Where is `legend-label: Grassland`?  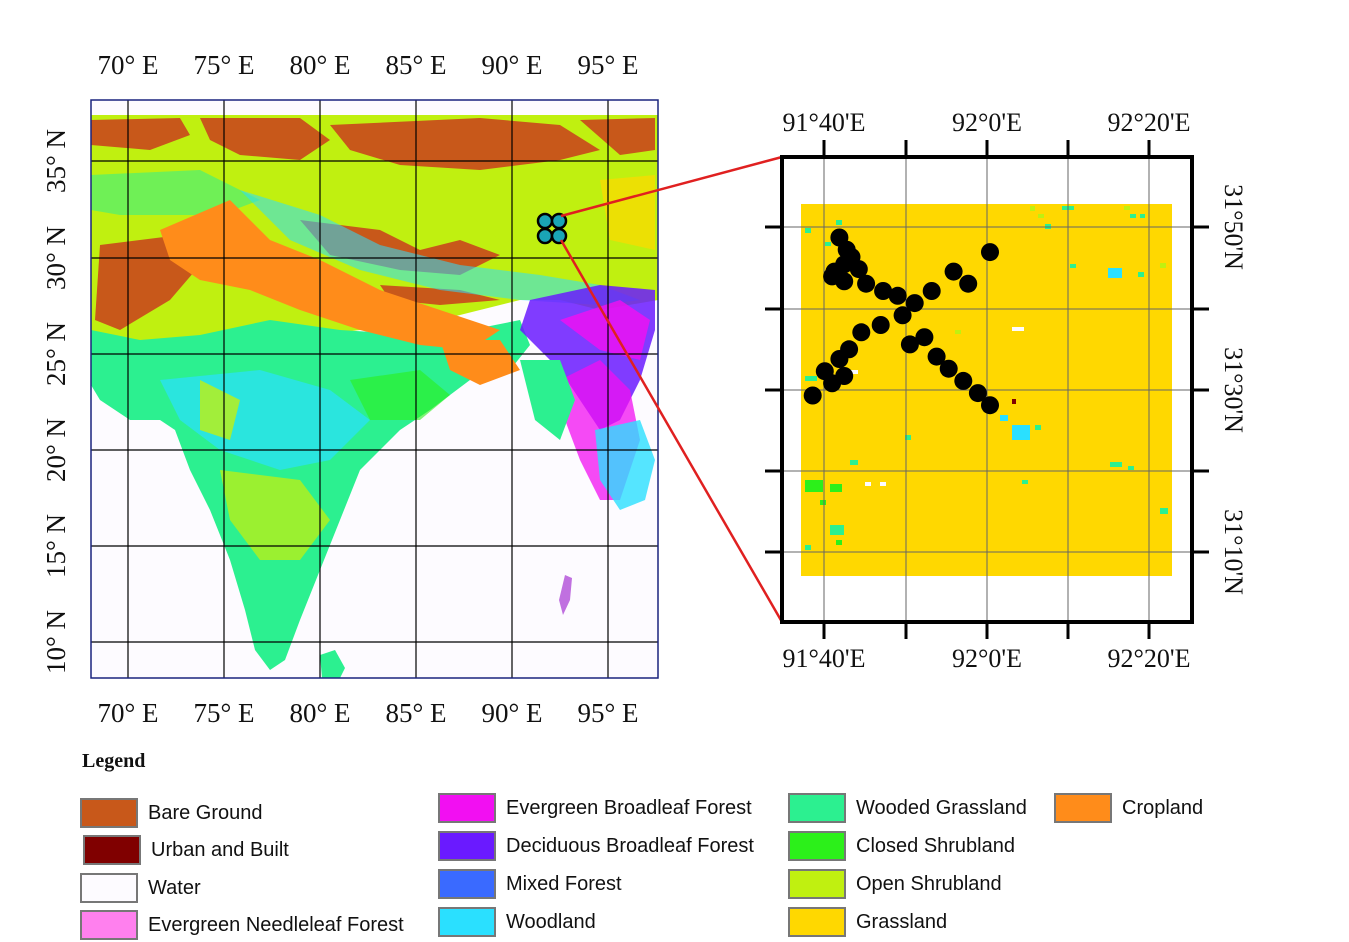 legend-label: Grassland is located at coordinates (902, 921).